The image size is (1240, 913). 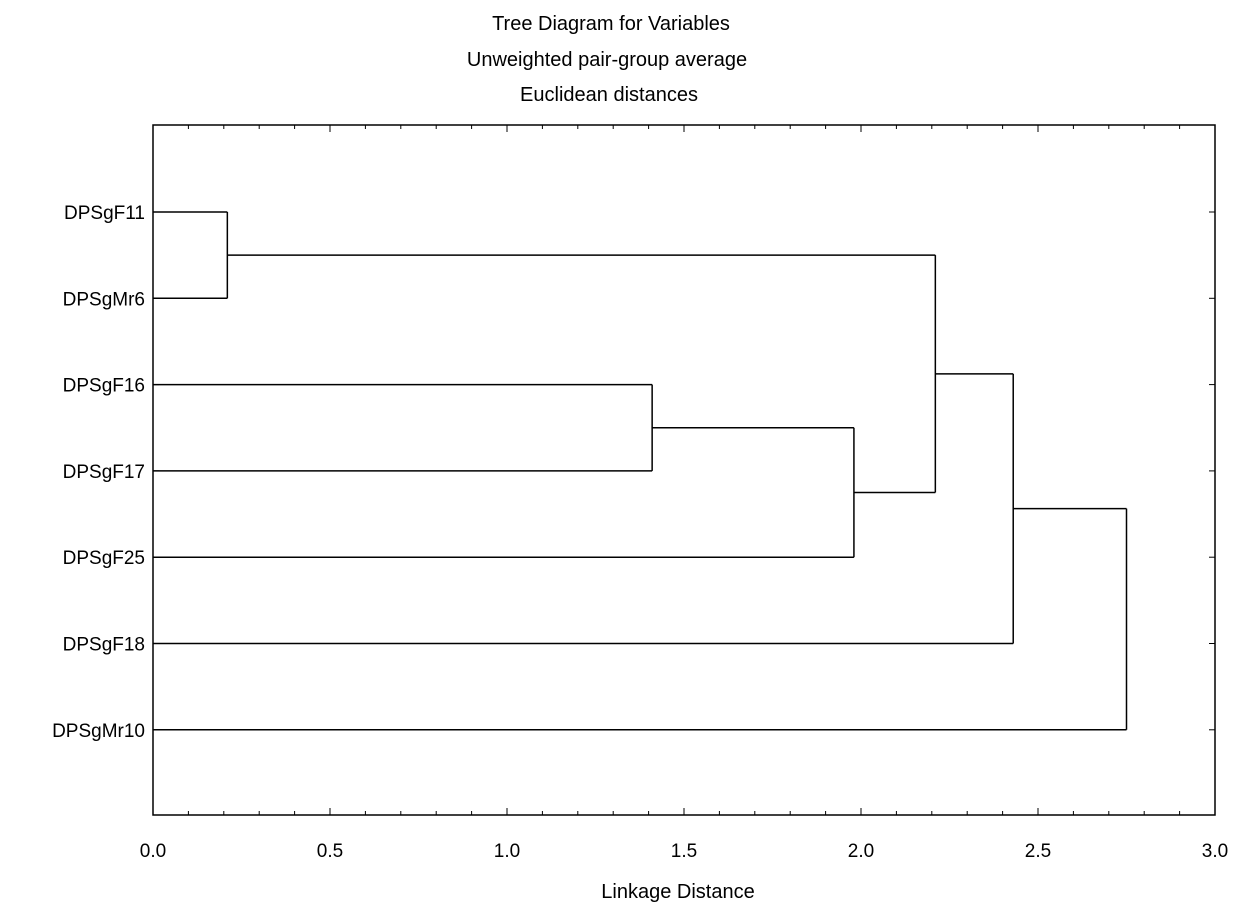 I want to click on x-tick-labels: 0.0 0.5 1.0 1.5 2.0 2.5 3.0, so click(x=684, y=851).